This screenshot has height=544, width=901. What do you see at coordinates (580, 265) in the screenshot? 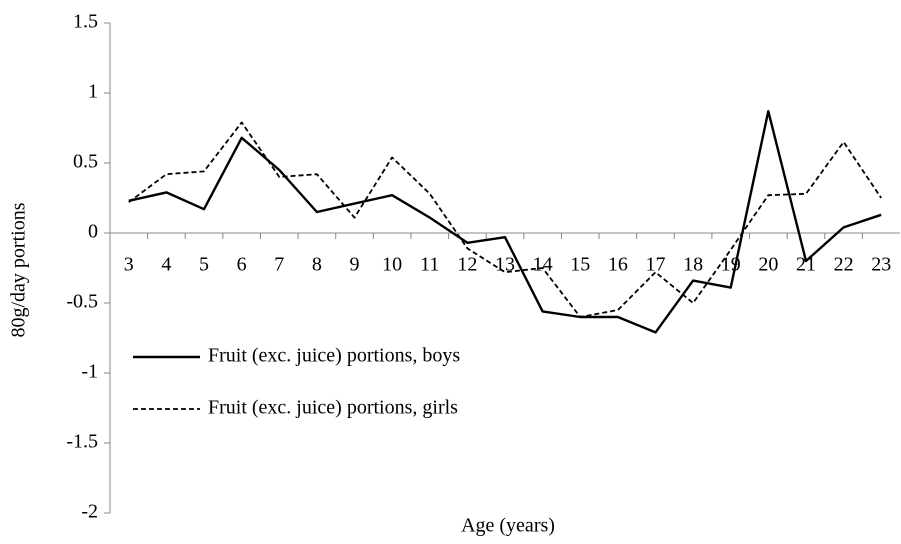
I see `x-tick-label: 15` at bounding box center [580, 265].